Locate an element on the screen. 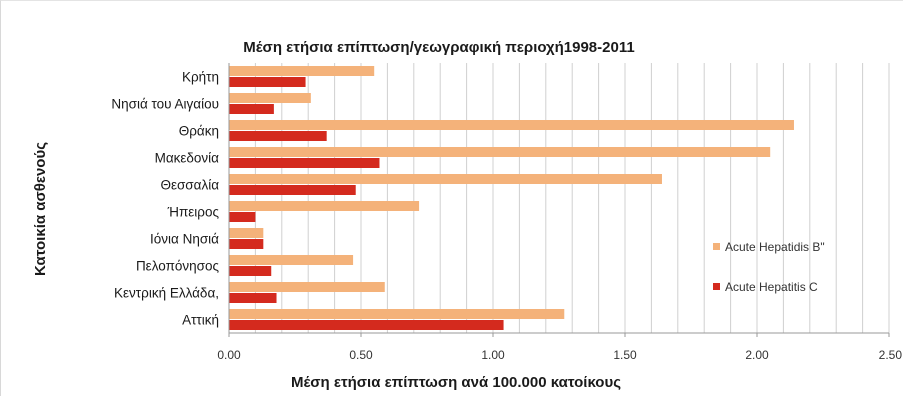  x-tick-label: 2.50 is located at coordinates (891, 355).